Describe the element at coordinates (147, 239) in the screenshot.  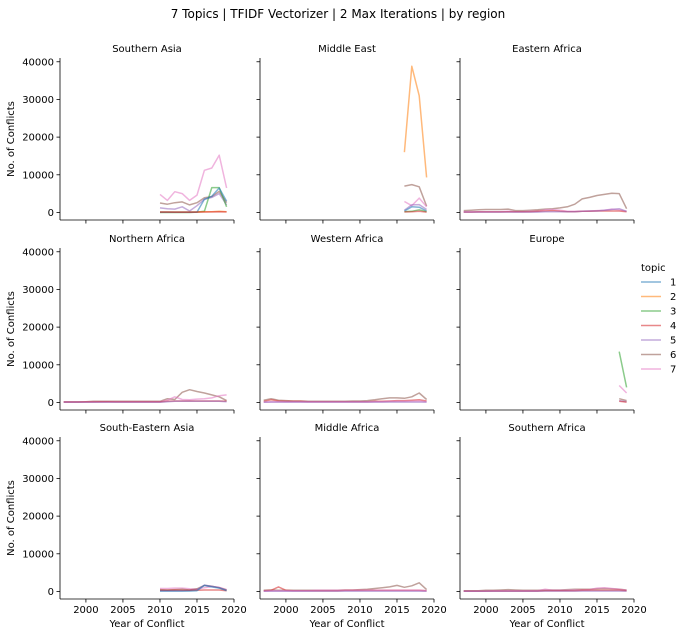
I see `panel-title: Northern Africa` at that location.